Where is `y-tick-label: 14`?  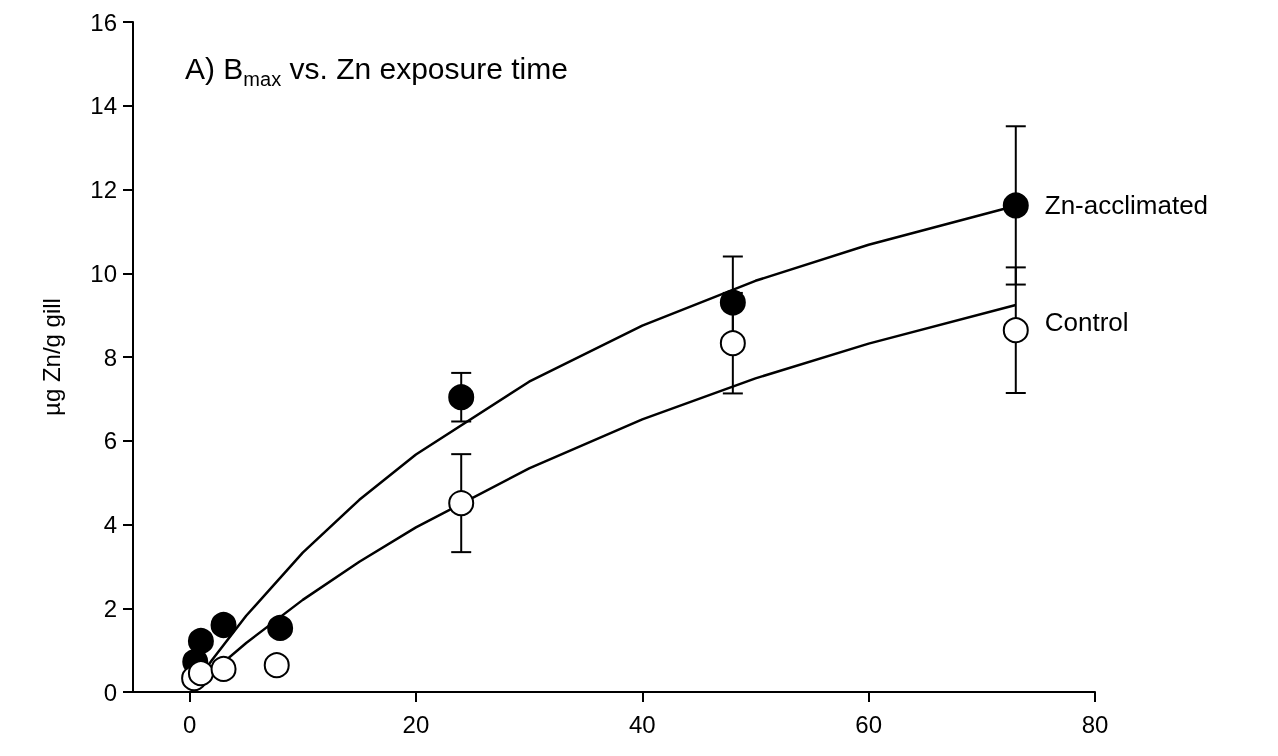 y-tick-label: 14 is located at coordinates (103, 106).